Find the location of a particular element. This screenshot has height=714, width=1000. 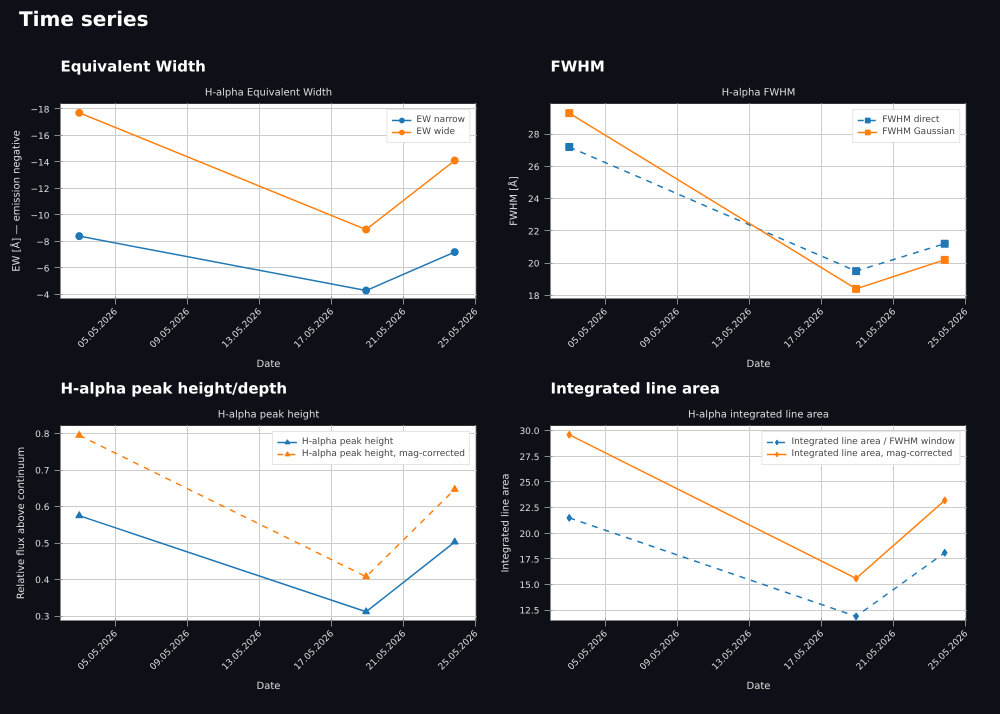

y-tick-label: 0.6 is located at coordinates (42, 508).